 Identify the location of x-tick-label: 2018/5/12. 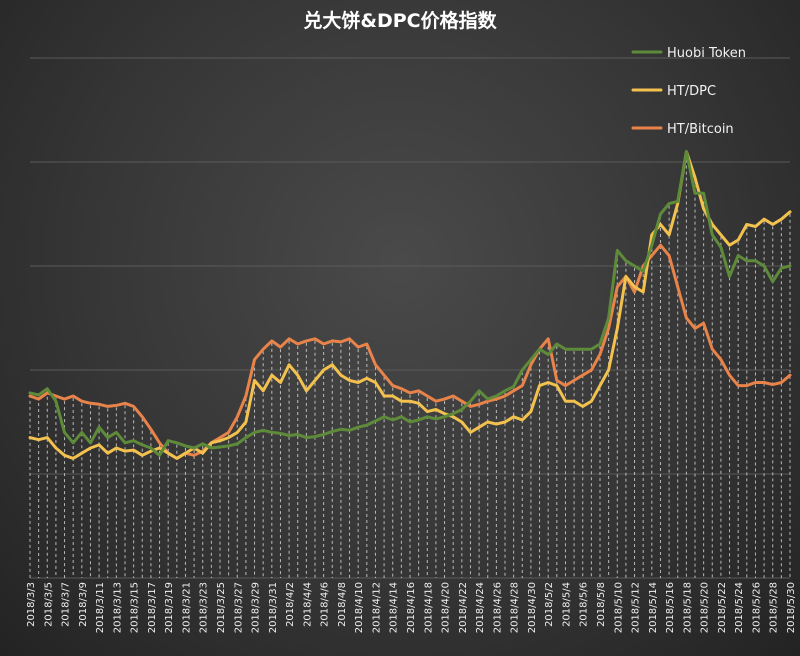
(636, 607).